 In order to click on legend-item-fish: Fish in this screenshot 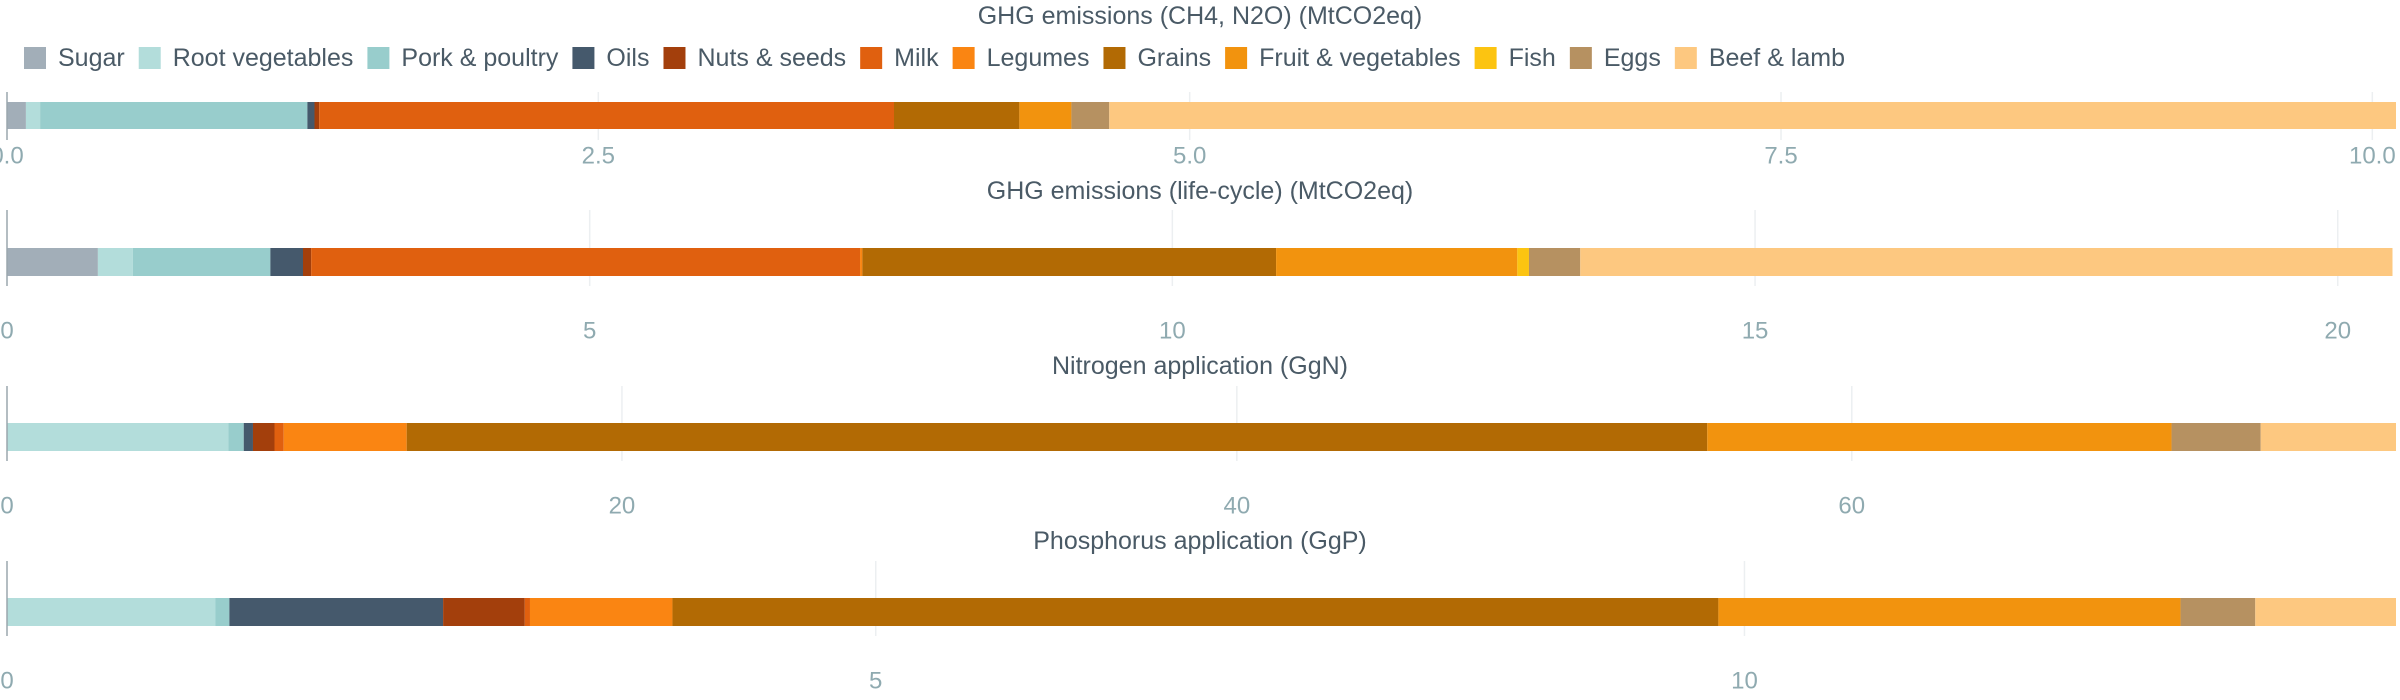, I will do `click(1515, 58)`.